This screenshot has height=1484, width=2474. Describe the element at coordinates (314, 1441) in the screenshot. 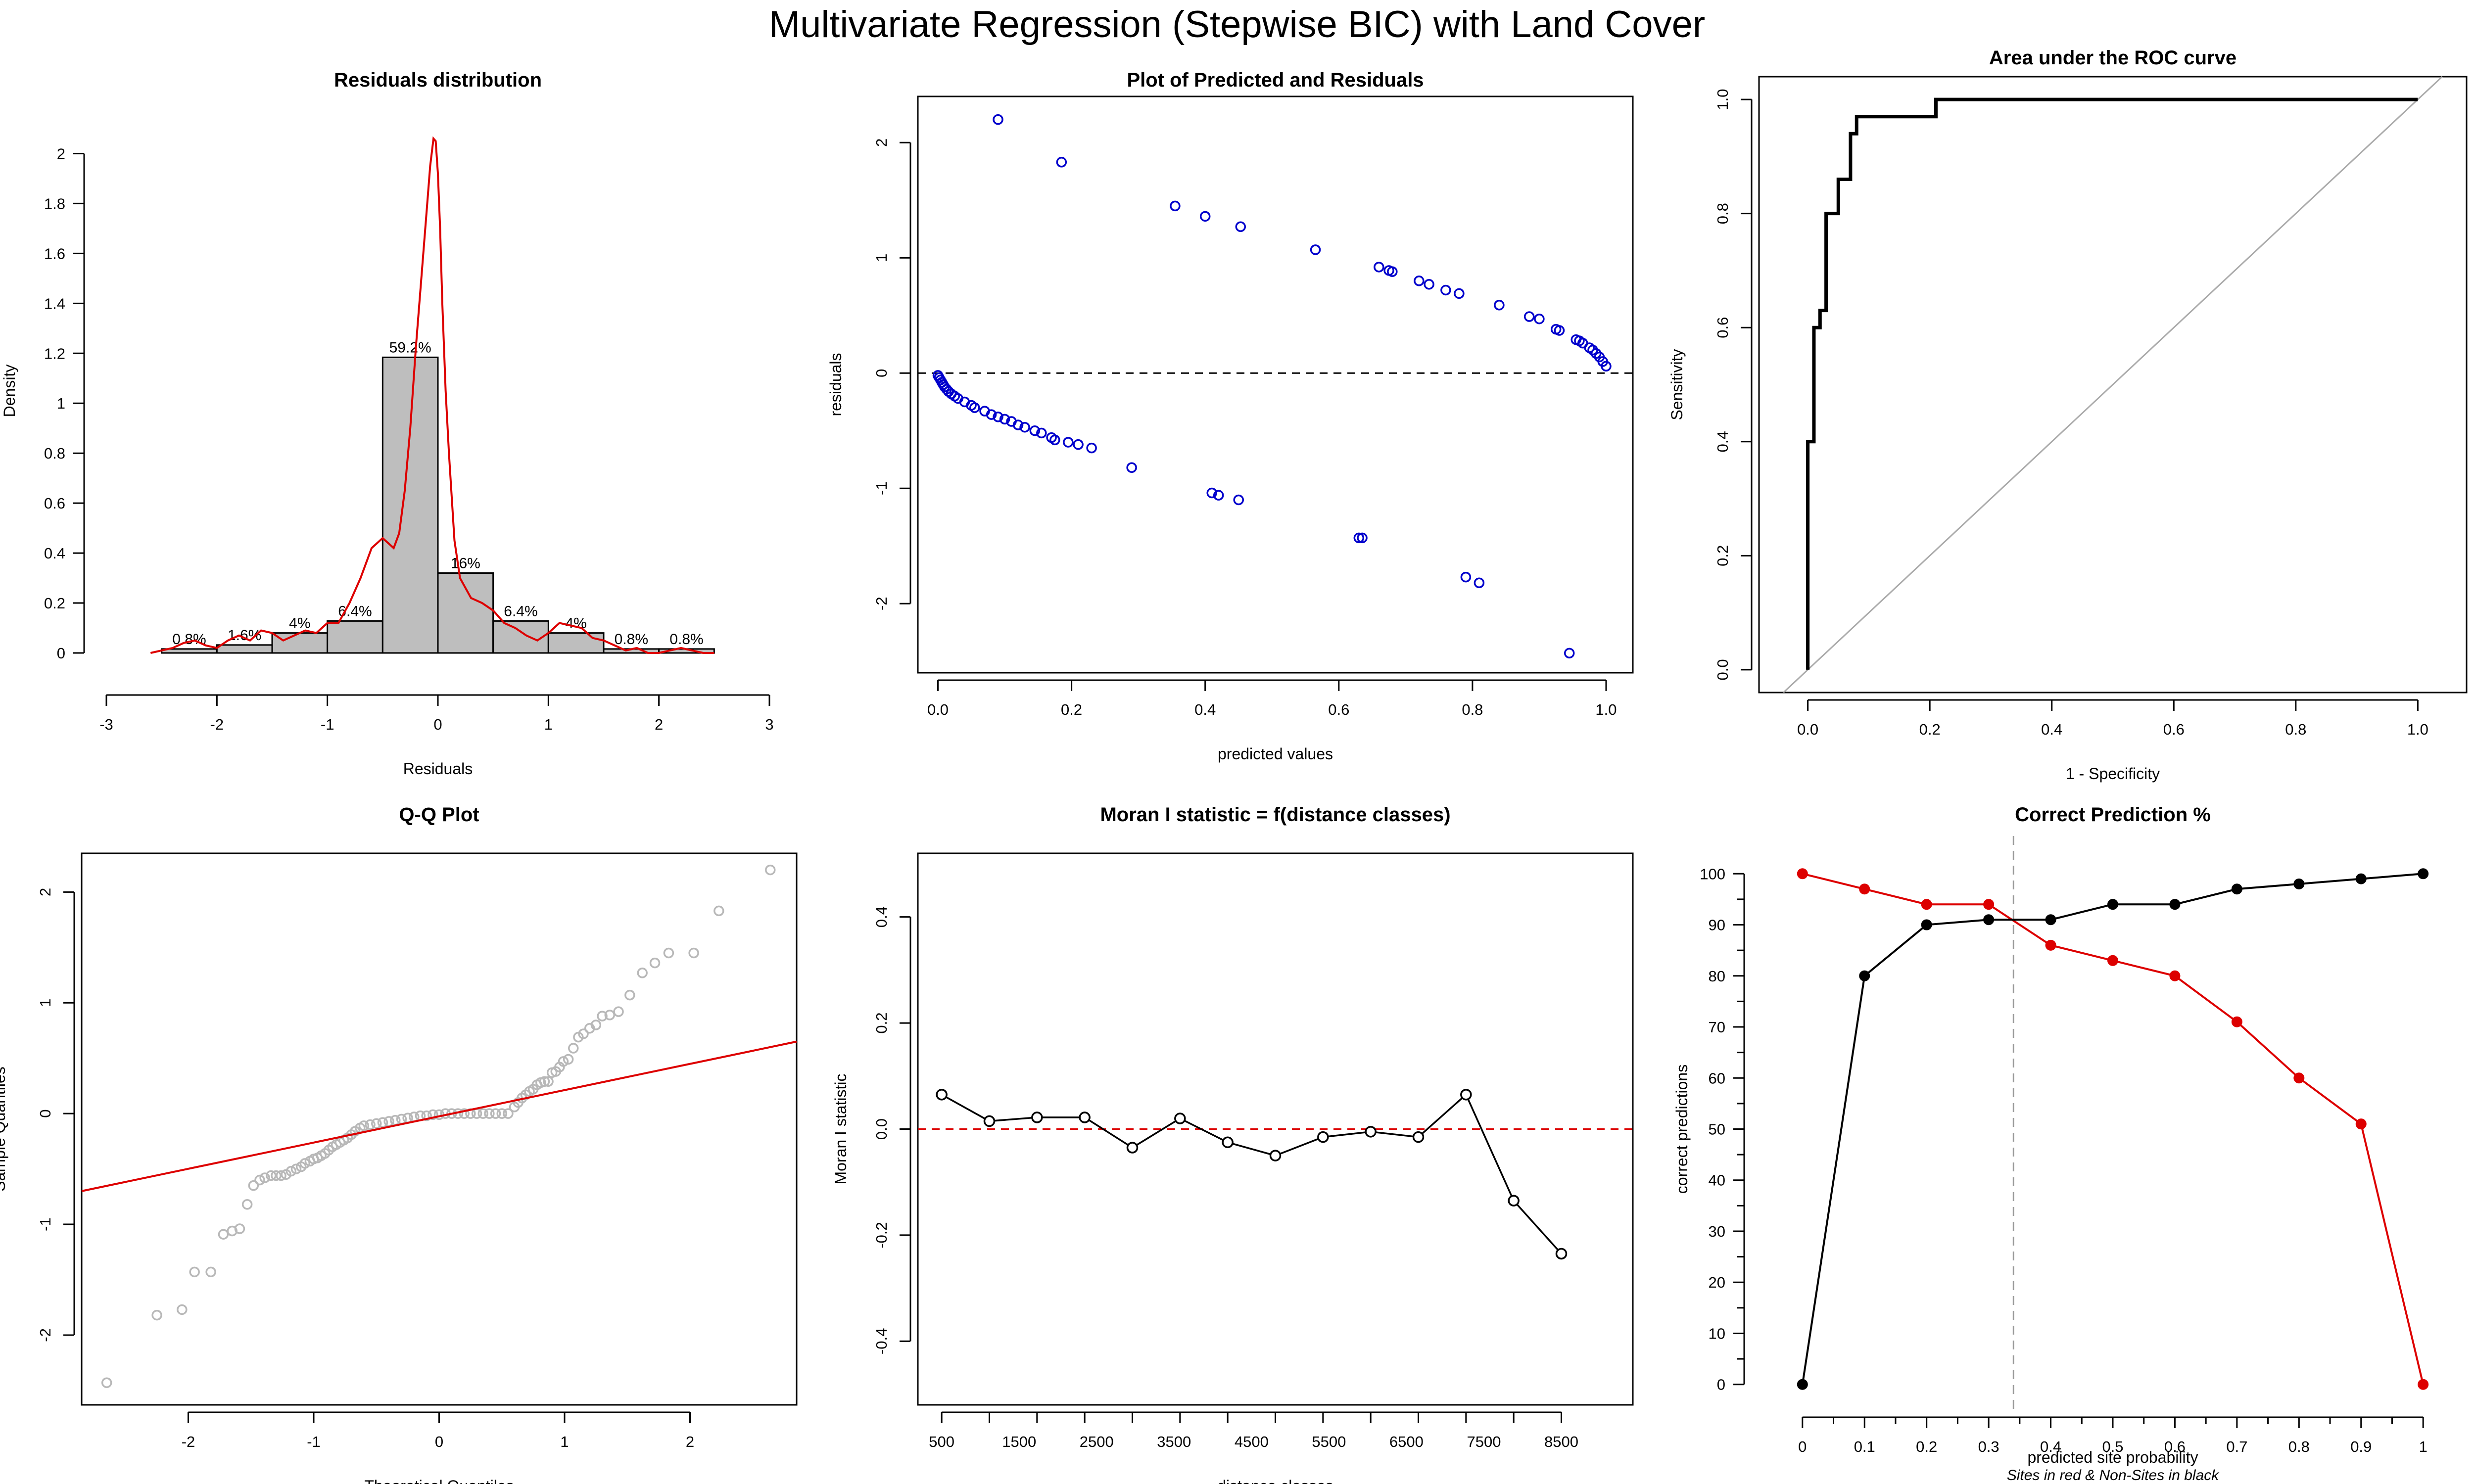

I see `qq-x-tick-label: -1` at that location.